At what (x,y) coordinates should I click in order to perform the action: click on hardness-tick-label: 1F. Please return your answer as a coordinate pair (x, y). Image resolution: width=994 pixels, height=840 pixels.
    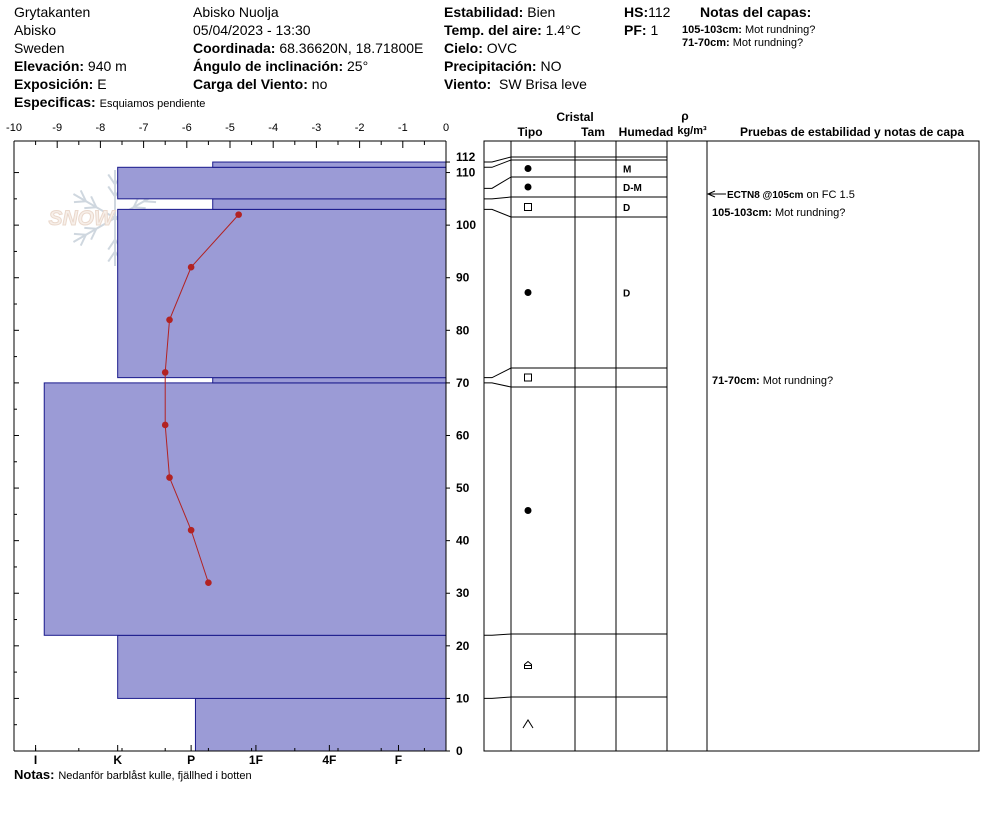
    Looking at the image, I should click on (256, 760).